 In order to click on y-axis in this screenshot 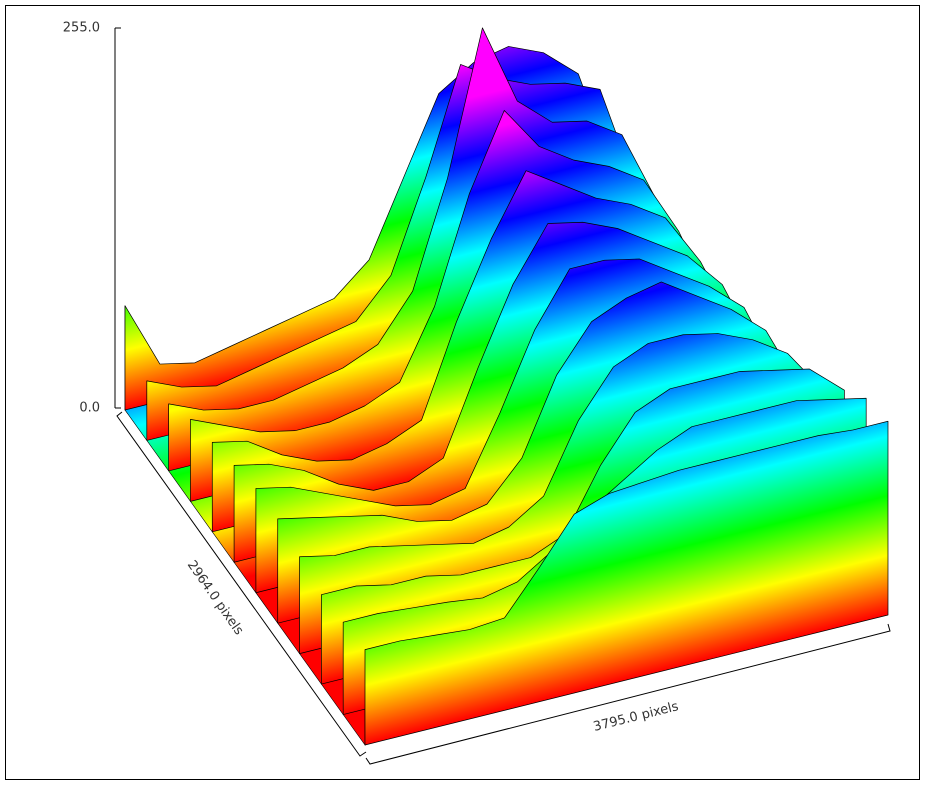, I will do `click(241, 584)`.